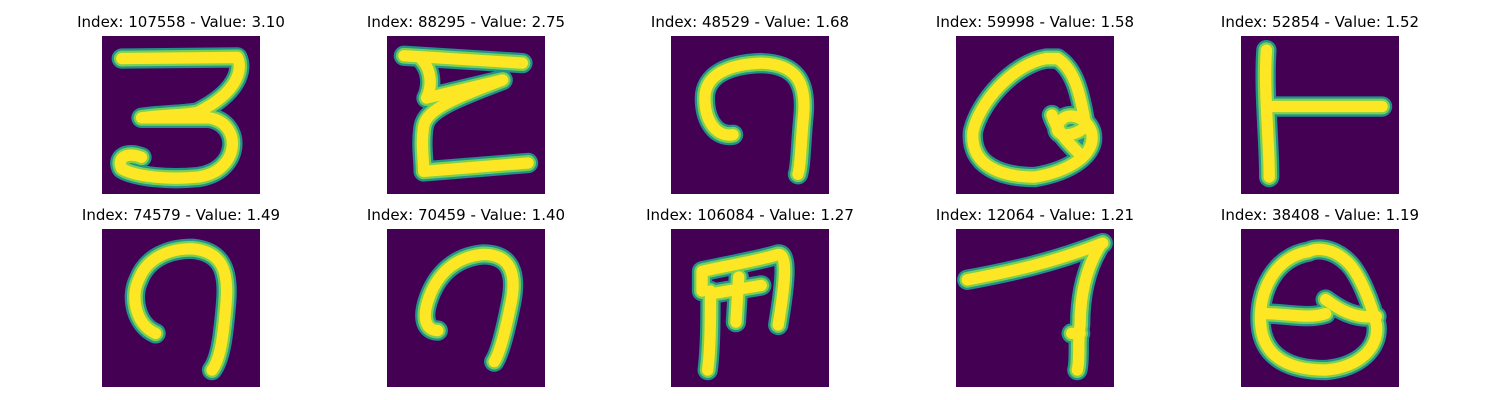 The height and width of the screenshot is (400, 1500). Describe the element at coordinates (1320, 22) in the screenshot. I see `panel-title: Index: 52854 - Value: 1.52` at that location.